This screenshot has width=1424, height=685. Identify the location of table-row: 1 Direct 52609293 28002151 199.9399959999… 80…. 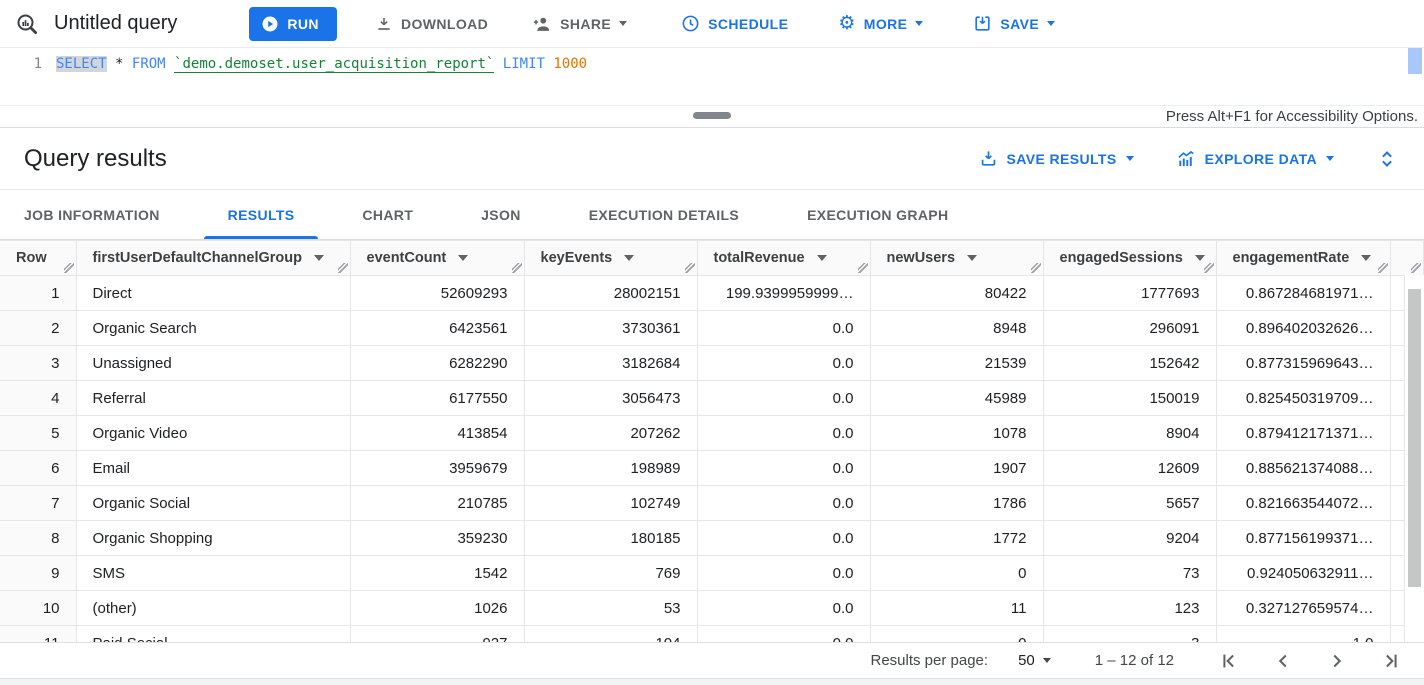
(712, 293).